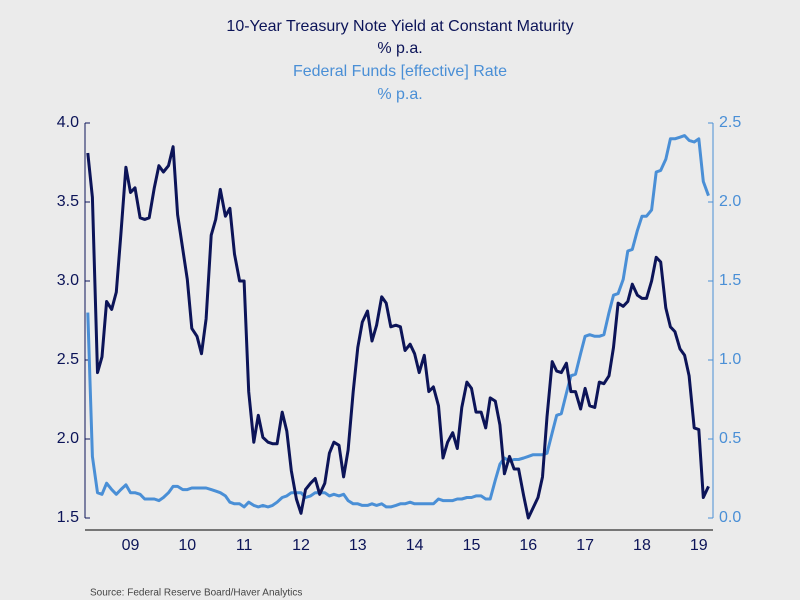 This screenshot has width=800, height=600. What do you see at coordinates (187, 545) in the screenshot?
I see `x-tick-label: 10` at bounding box center [187, 545].